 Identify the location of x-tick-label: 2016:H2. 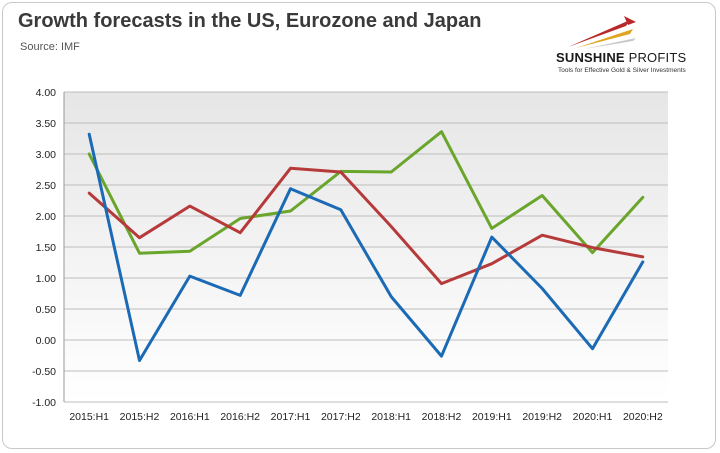
(240, 417).